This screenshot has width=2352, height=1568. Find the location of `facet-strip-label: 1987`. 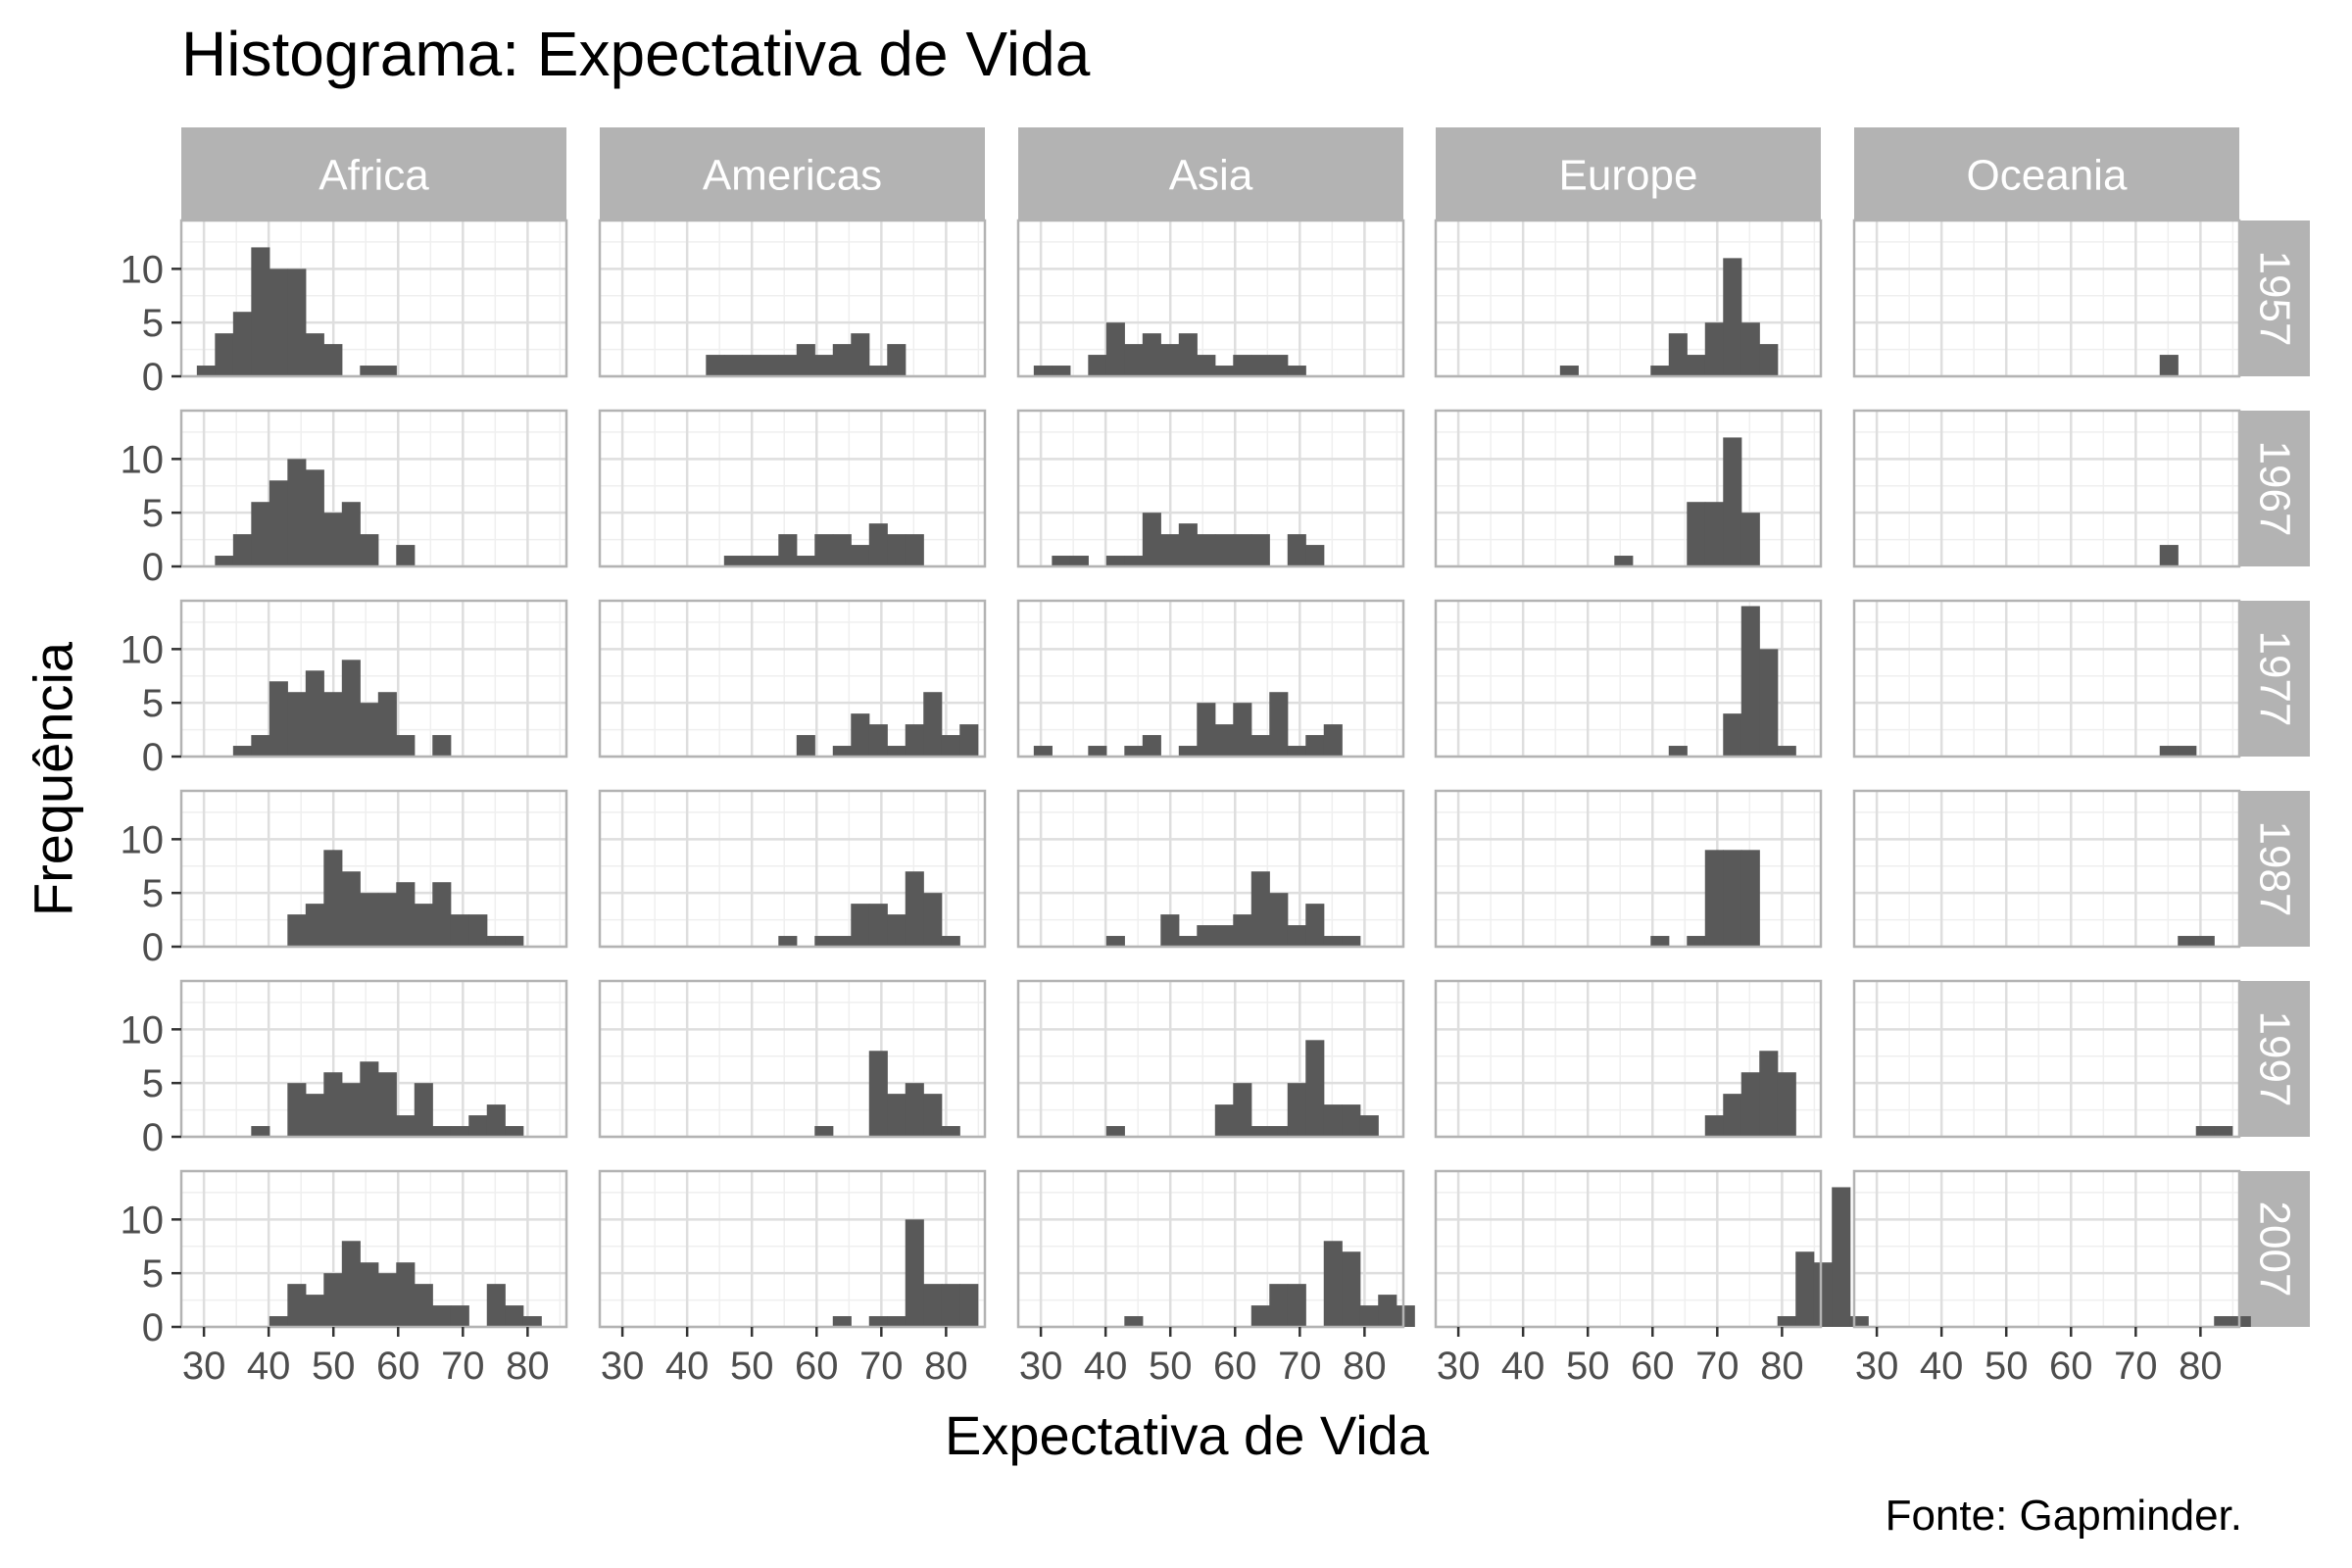

facet-strip-label: 1987 is located at coordinates (2275, 869).